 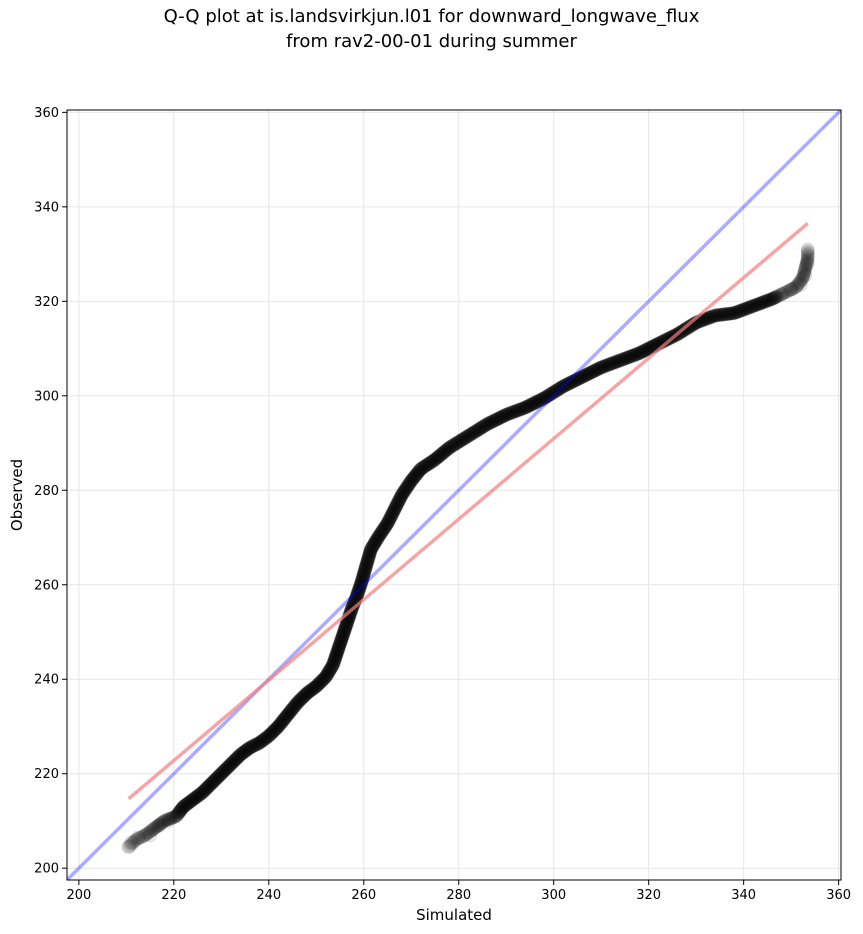 What do you see at coordinates (46, 396) in the screenshot?
I see `y-tick-label-300: 300` at bounding box center [46, 396].